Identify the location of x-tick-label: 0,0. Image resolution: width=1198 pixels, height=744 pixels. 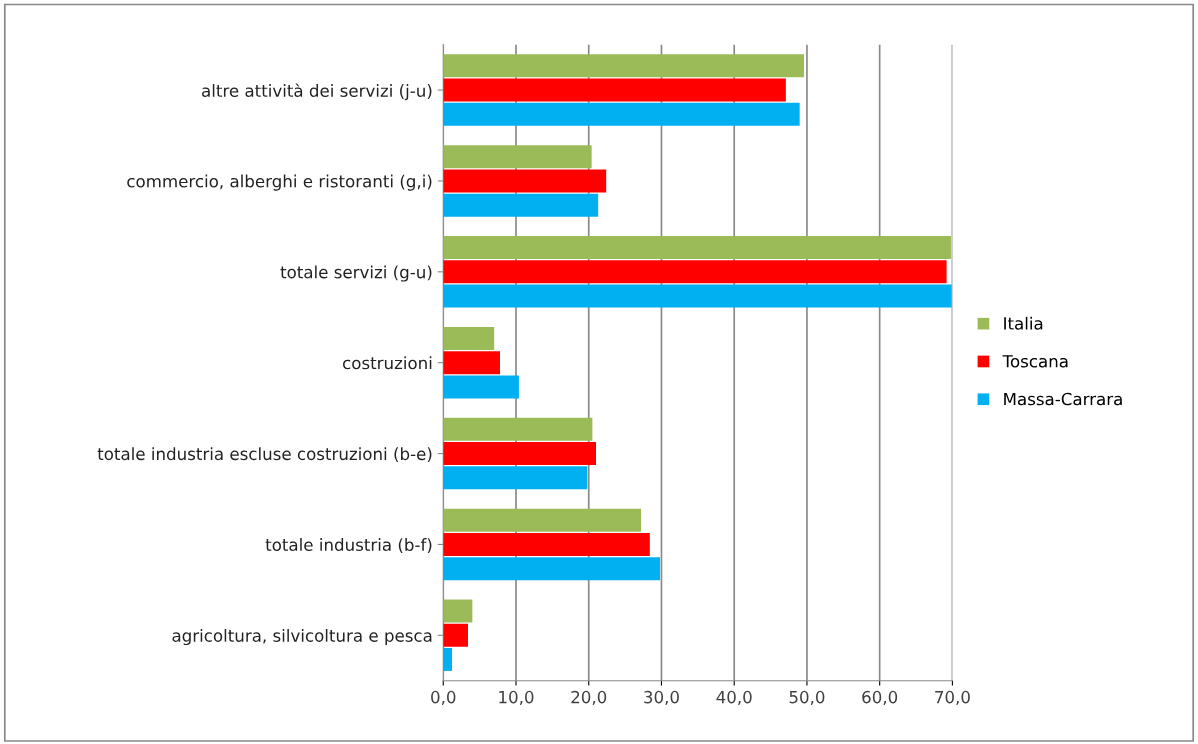
(443, 698).